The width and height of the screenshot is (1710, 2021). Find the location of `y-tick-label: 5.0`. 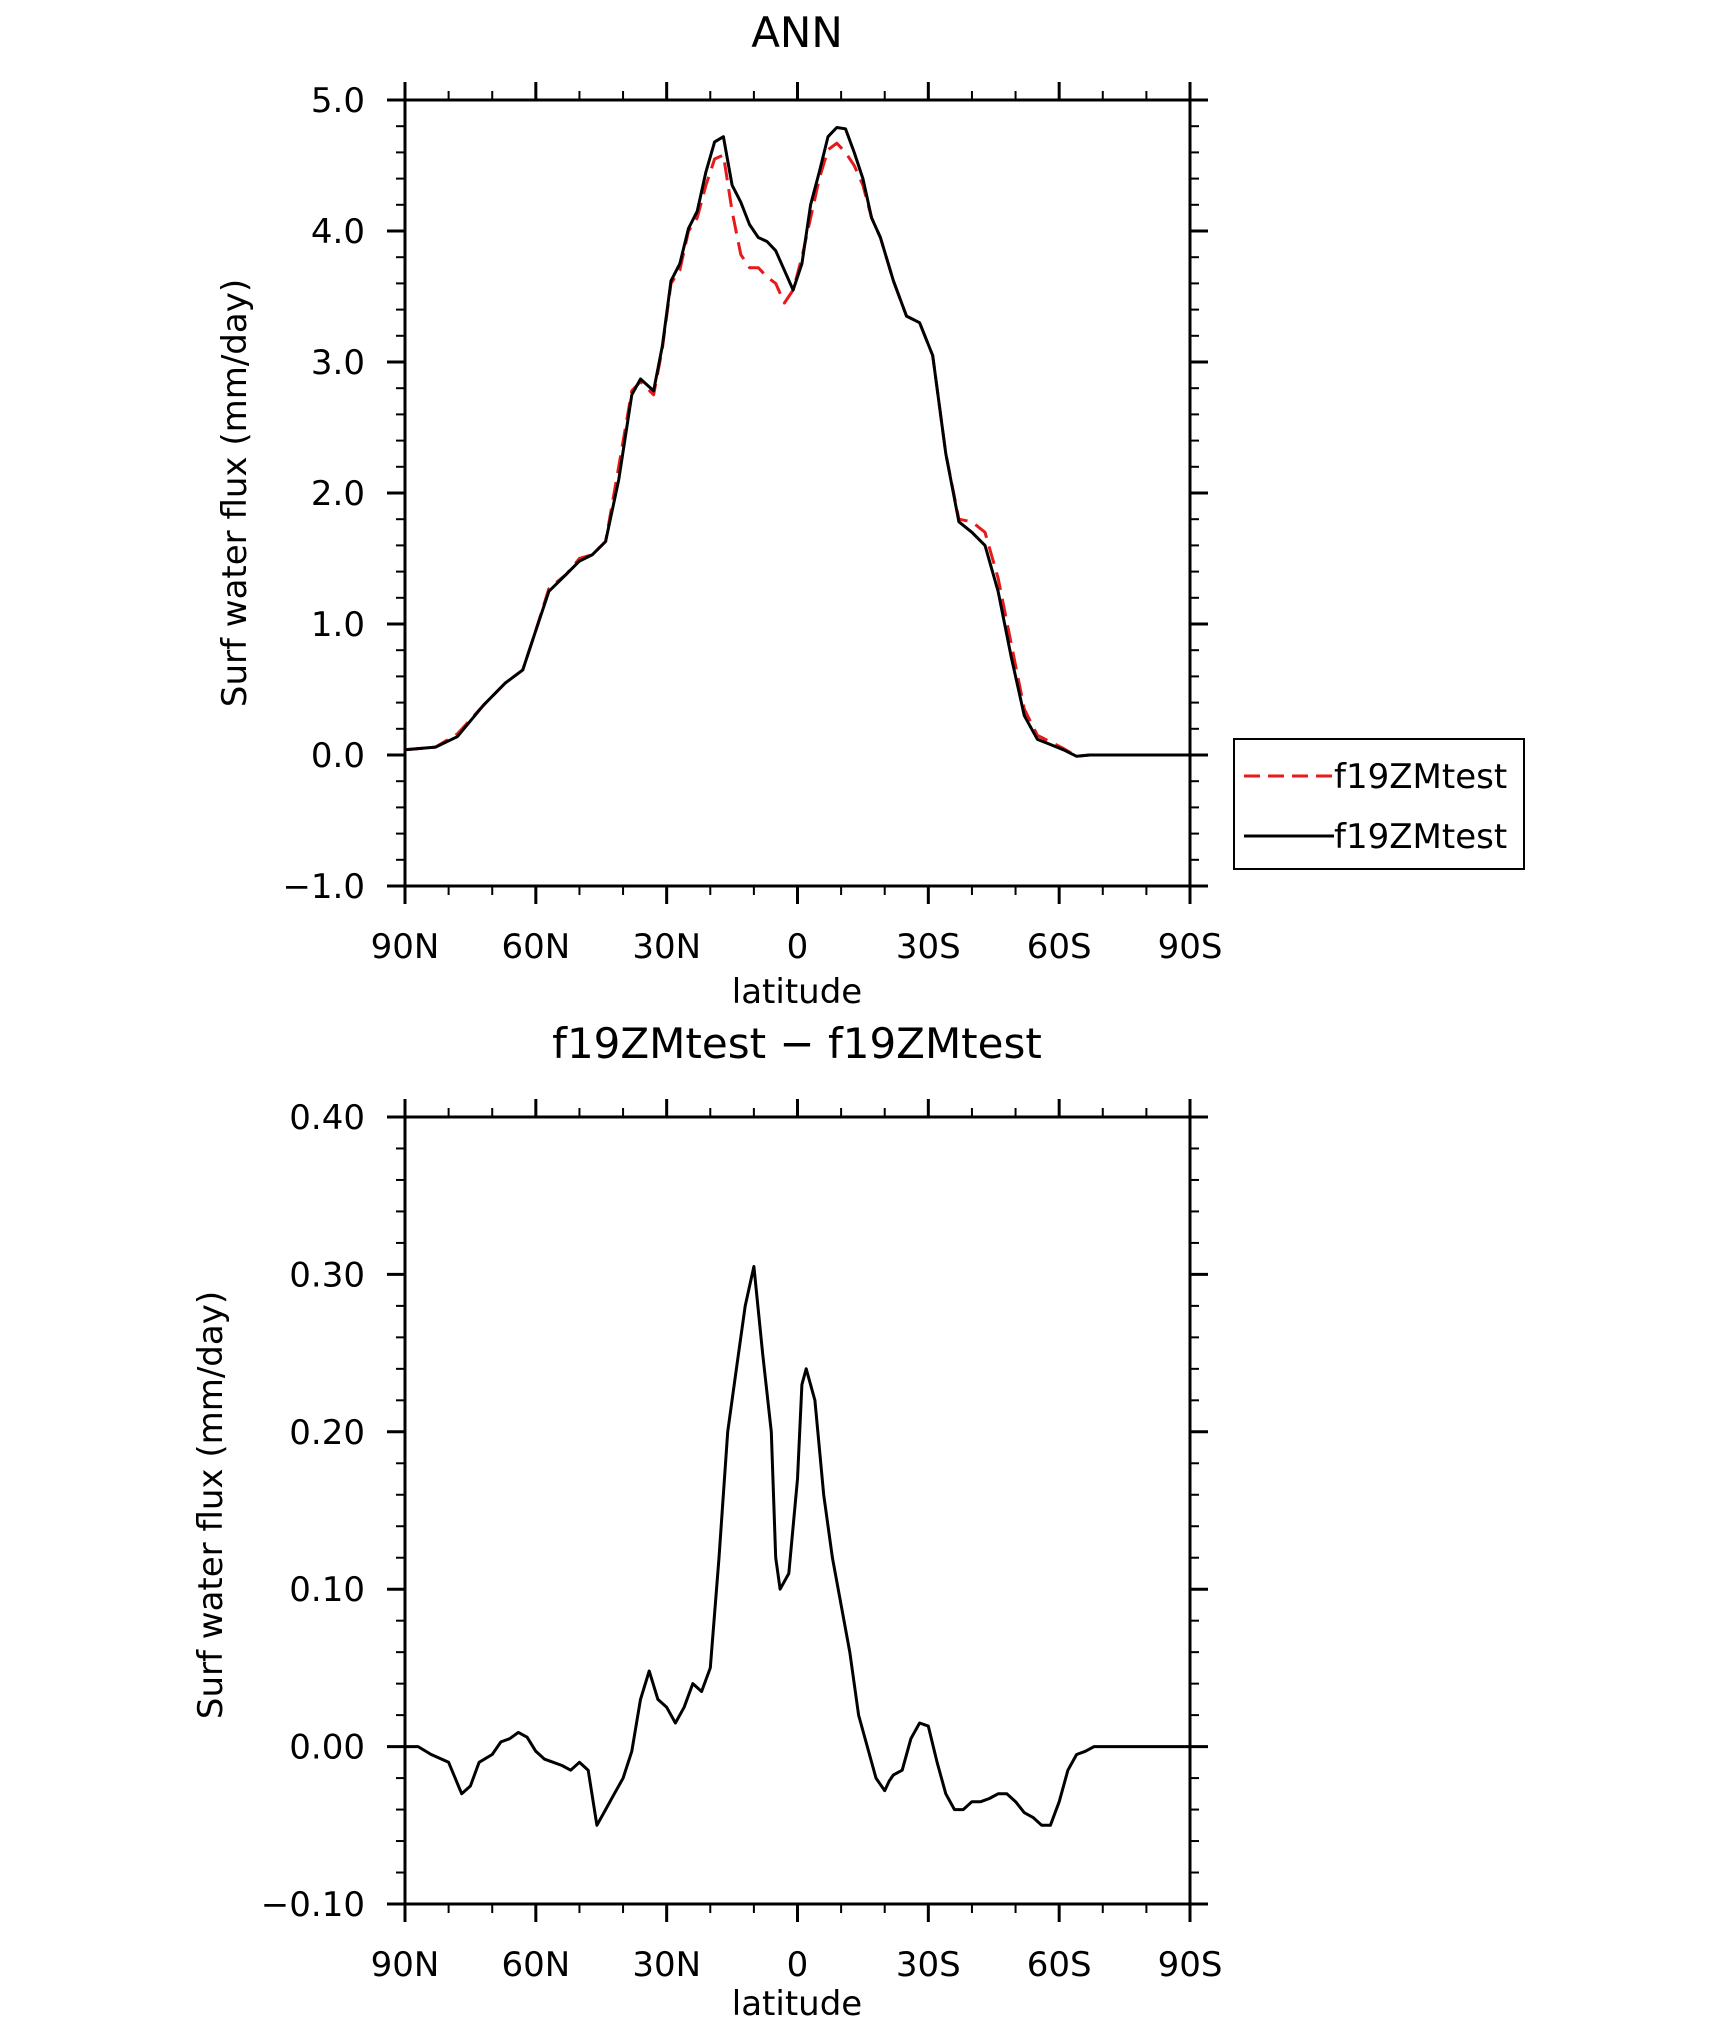

y-tick-label: 5.0 is located at coordinates (338, 101).